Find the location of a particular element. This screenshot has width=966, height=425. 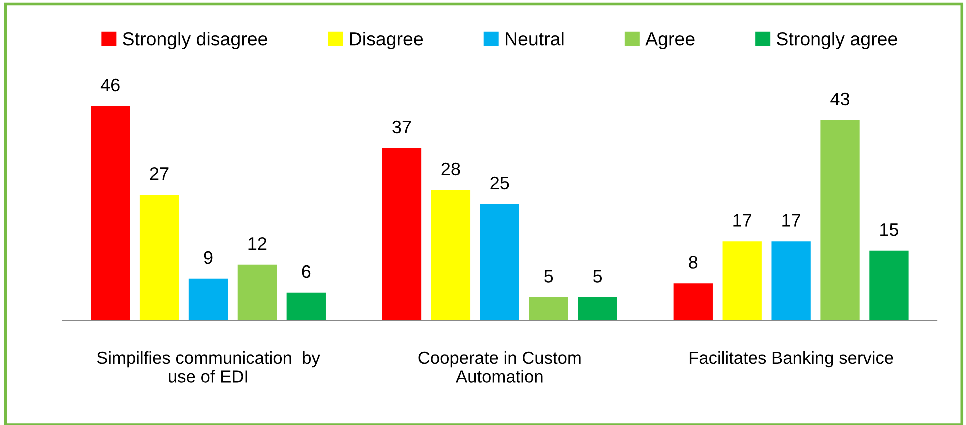

data-label: 43 is located at coordinates (840, 99).